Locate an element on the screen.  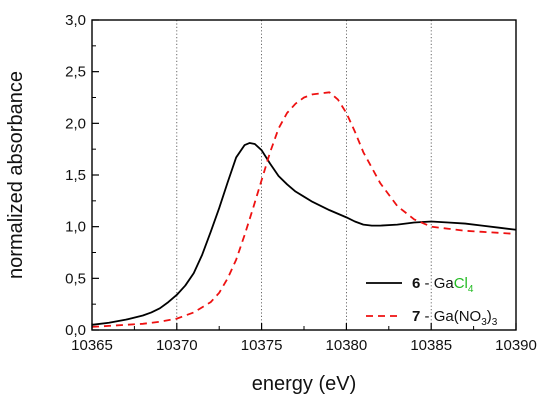
x-axis-title: energy (eV) is located at coordinates (304, 384).